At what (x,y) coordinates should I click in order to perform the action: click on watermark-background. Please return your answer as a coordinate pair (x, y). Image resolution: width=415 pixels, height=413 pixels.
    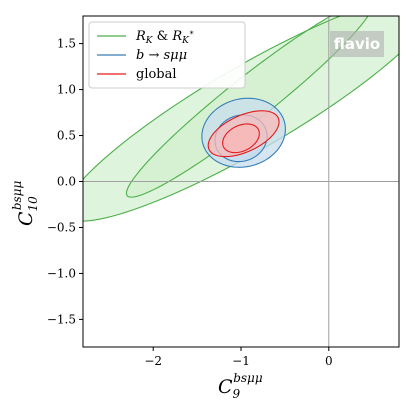
    Looking at the image, I should click on (357, 44).